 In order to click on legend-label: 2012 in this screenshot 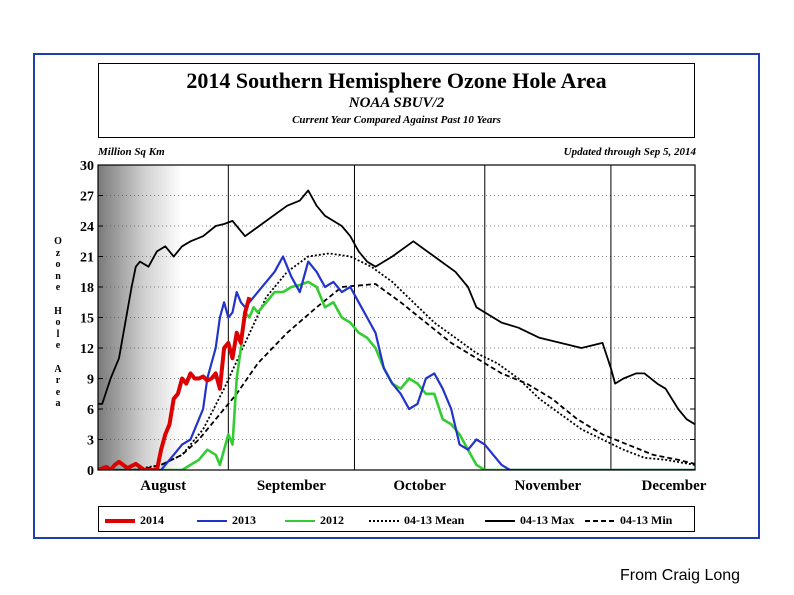, I will do `click(332, 520)`.